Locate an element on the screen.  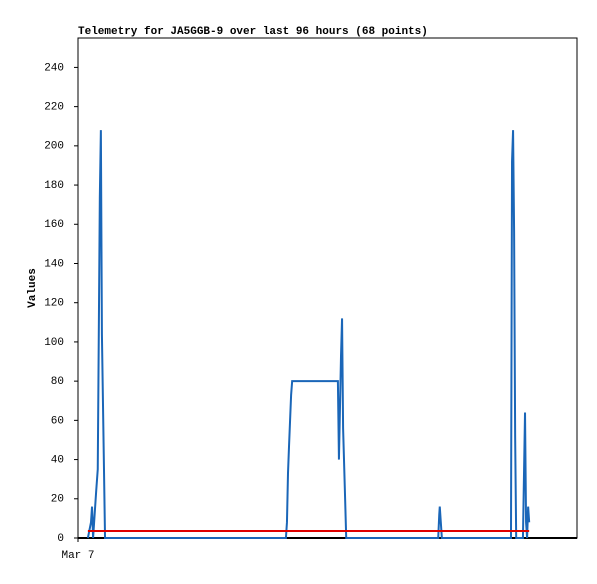
y-tick-label: 200 is located at coordinates (54, 147).